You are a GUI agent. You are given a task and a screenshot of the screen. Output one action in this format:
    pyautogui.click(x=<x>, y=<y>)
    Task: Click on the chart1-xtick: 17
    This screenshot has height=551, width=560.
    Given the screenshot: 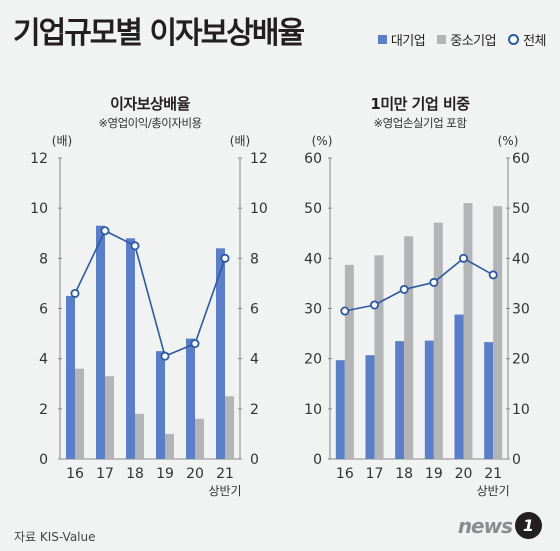 What is the action you would take?
    pyautogui.click(x=105, y=474)
    